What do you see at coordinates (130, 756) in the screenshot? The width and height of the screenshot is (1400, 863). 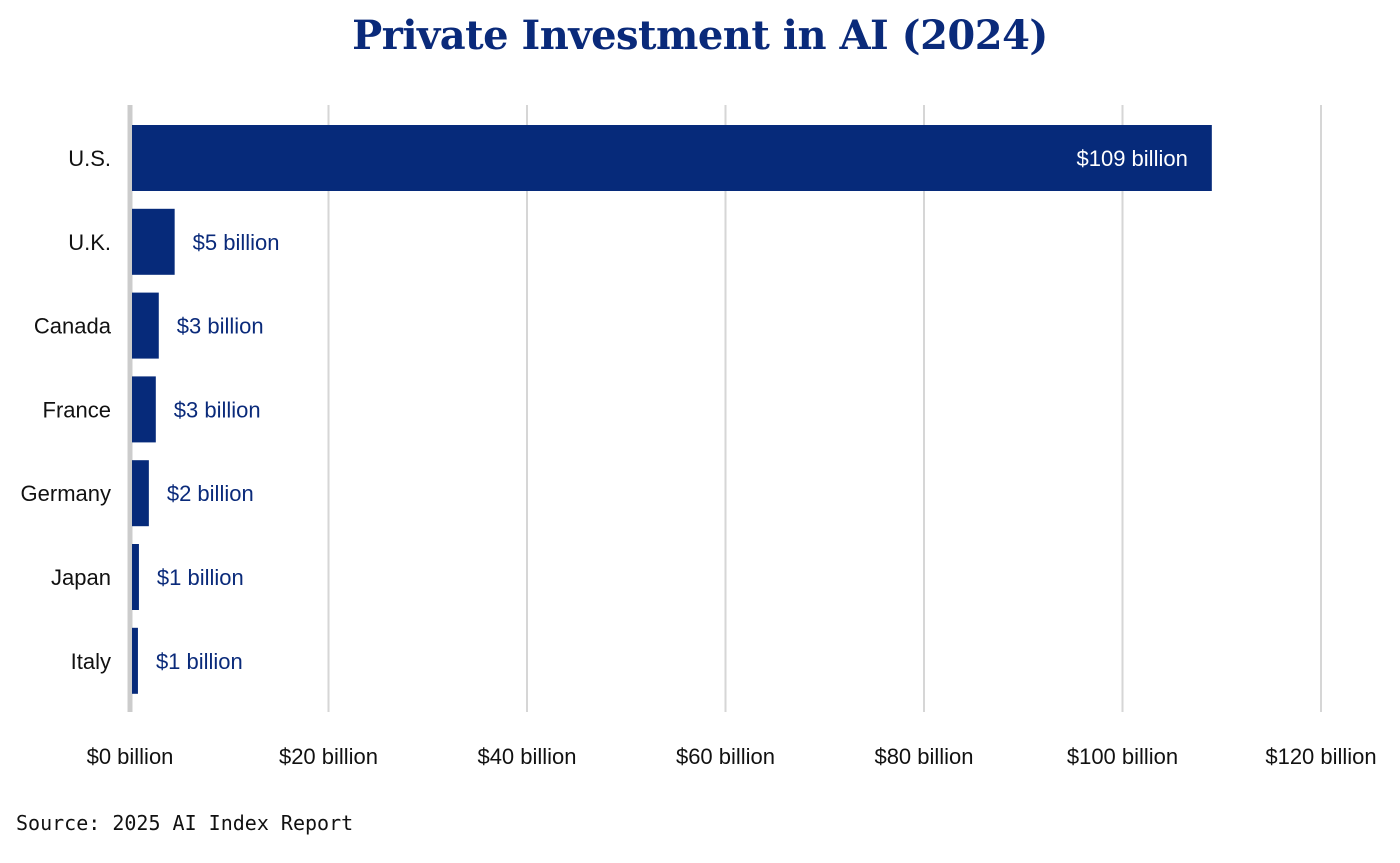 I see `x-tick-label: $0 billion` at bounding box center [130, 756].